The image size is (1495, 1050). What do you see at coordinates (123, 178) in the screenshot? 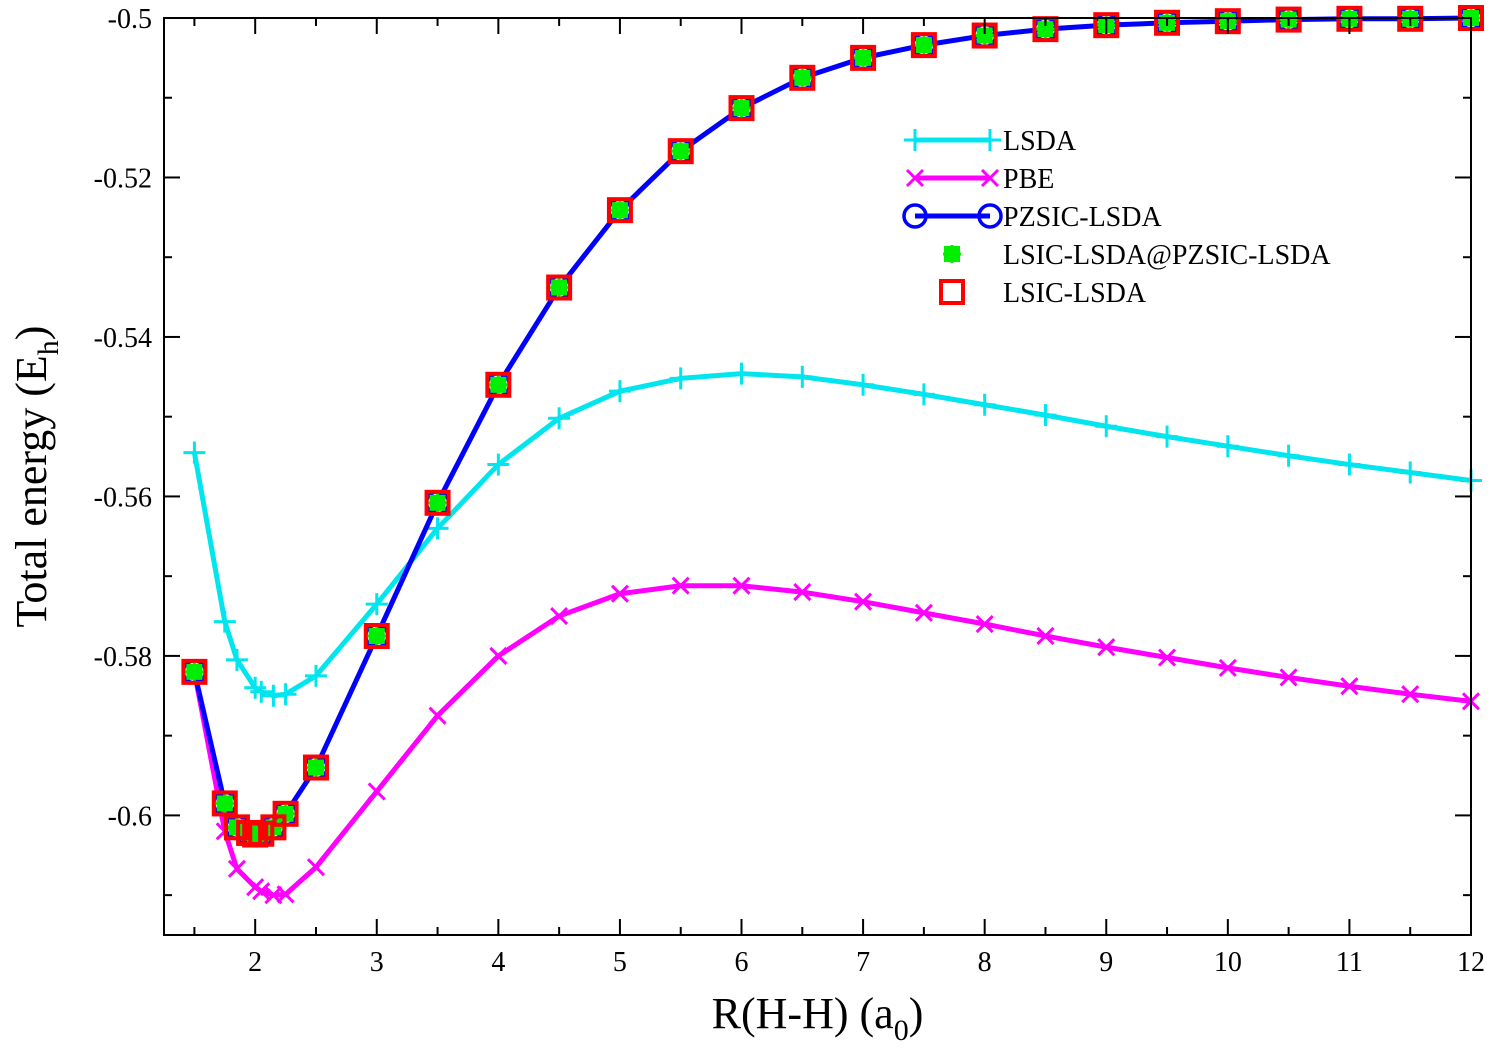
I see `y-tick-label: -0.52` at bounding box center [123, 178].